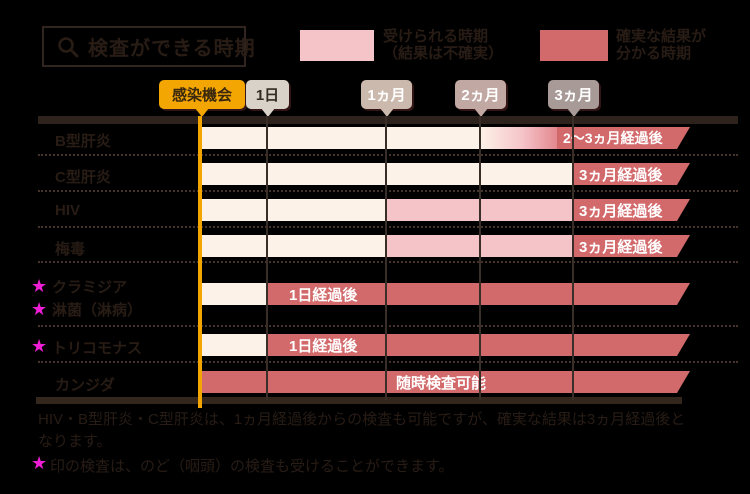 This screenshot has width=750, height=494. What do you see at coordinates (574, 45) in the screenshot?
I see `legend-swatch-certain` at bounding box center [574, 45].